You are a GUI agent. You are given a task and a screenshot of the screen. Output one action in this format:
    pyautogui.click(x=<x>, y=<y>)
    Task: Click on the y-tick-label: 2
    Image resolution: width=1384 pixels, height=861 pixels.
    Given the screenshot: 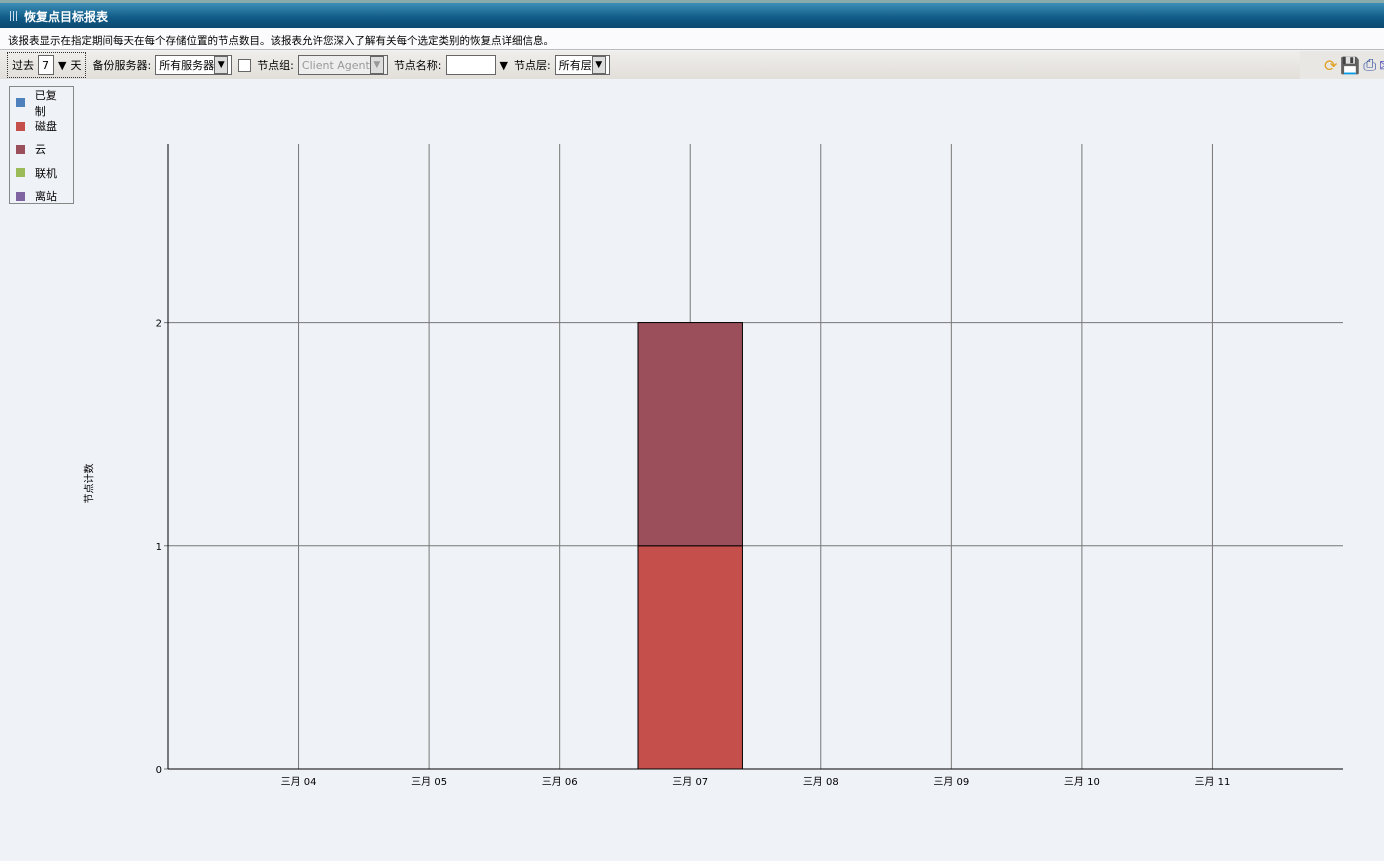 What is the action you would take?
    pyautogui.click(x=159, y=324)
    